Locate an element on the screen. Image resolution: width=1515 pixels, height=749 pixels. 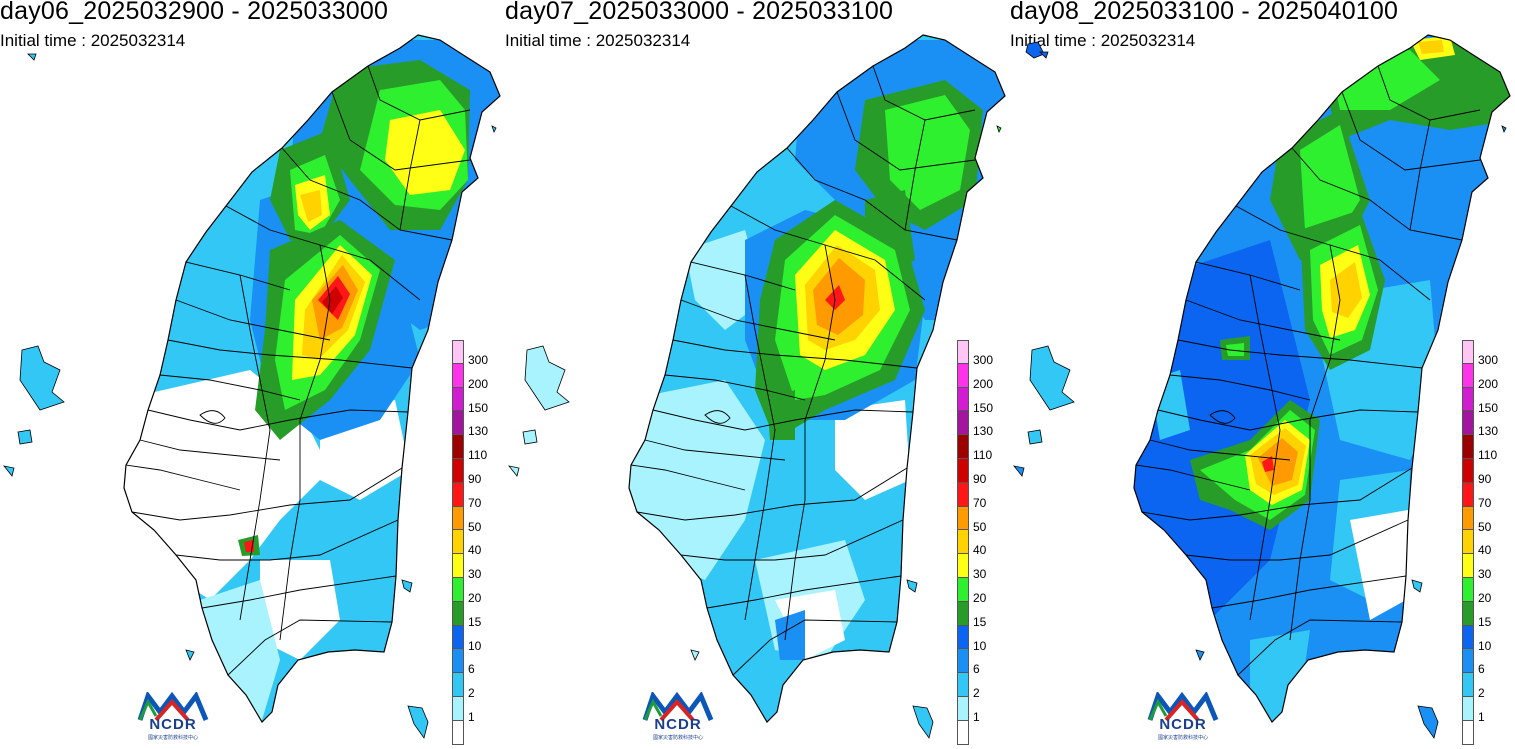
legend-item: 20 is located at coordinates (983, 591).